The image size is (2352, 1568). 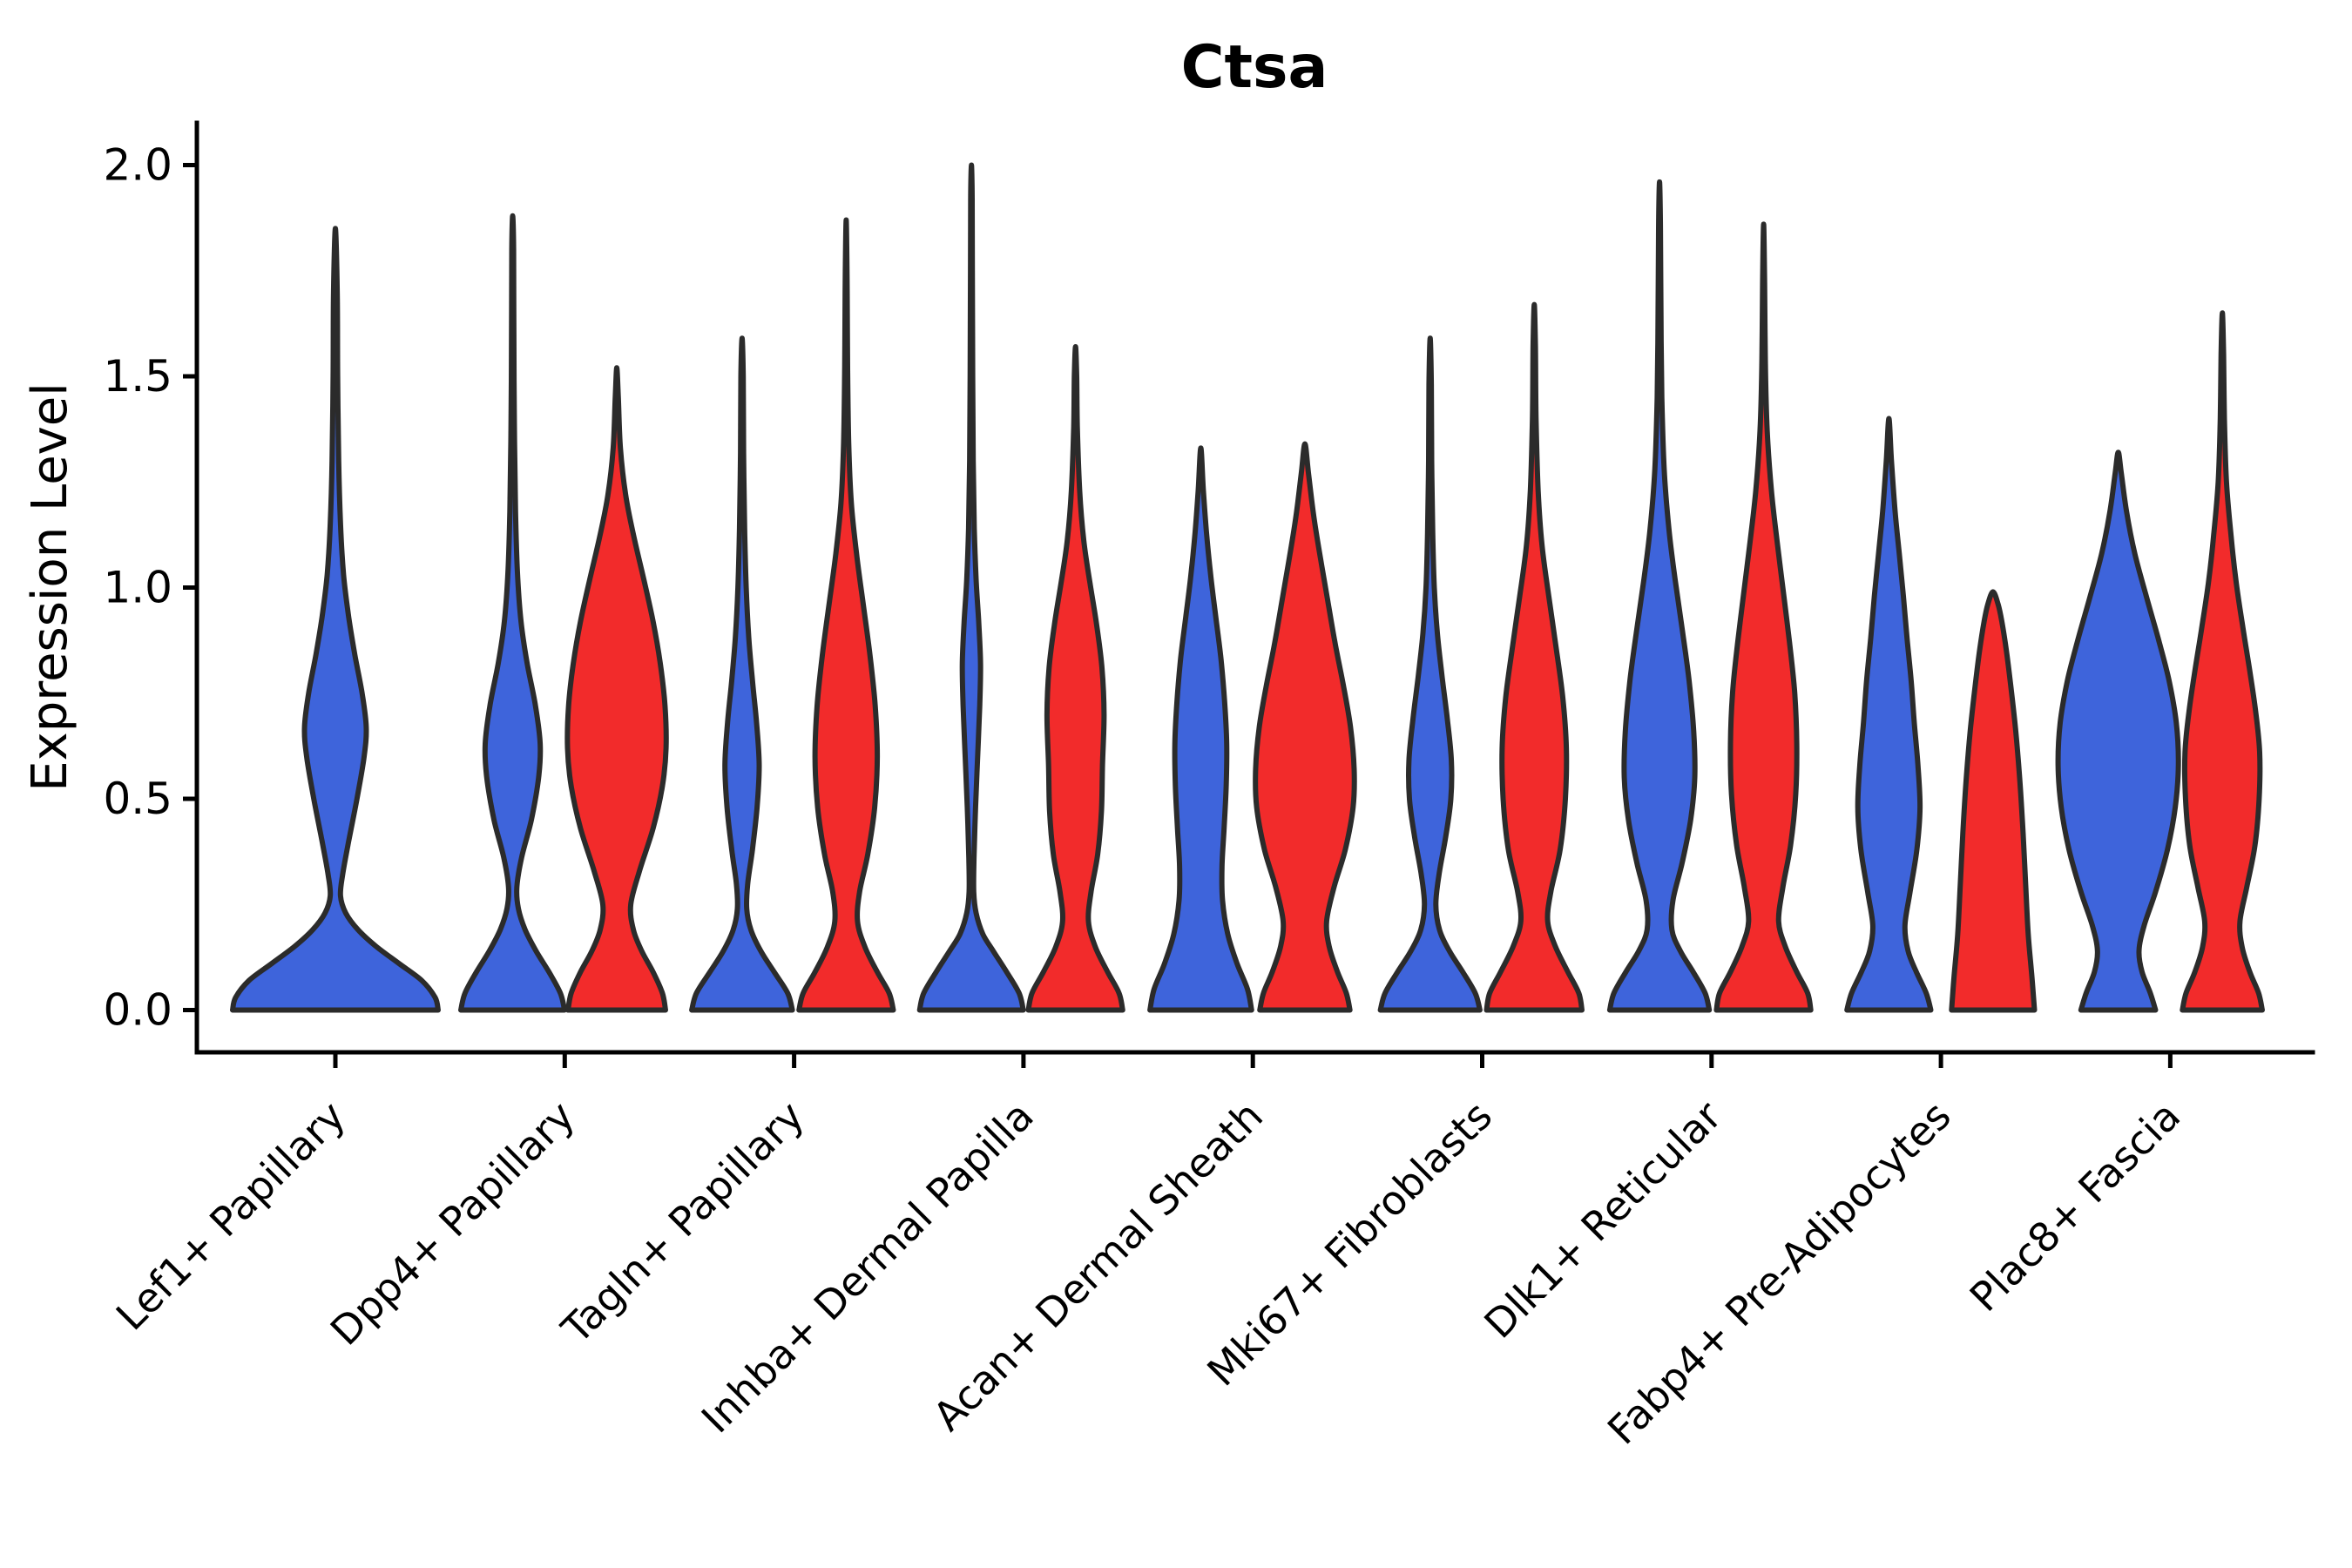 What do you see at coordinates (1305, 727) in the screenshot?
I see `violin-acan-dermal-sheath-red` at bounding box center [1305, 727].